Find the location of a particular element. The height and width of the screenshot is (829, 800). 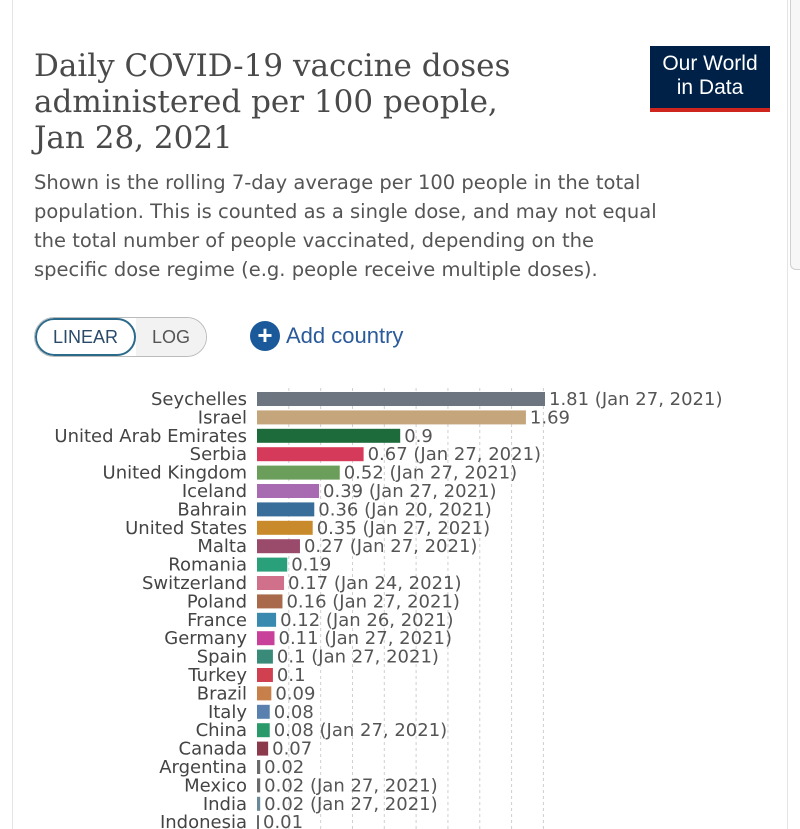

country-label: Poland is located at coordinates (217, 601).